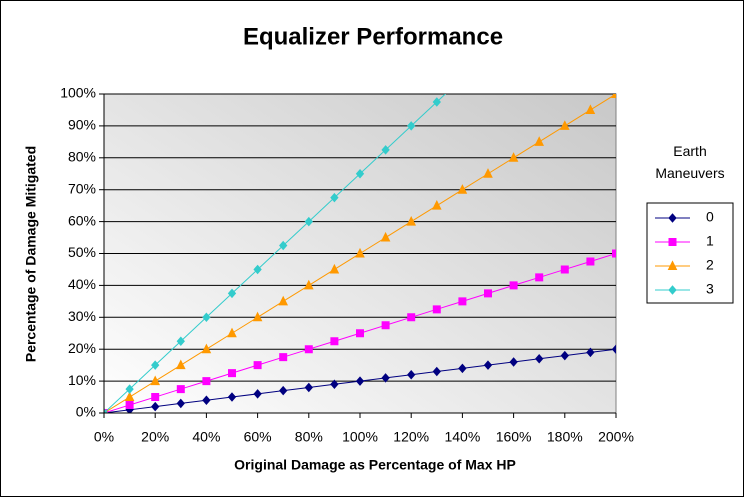 This screenshot has height=498, width=745. Describe the element at coordinates (104, 437) in the screenshot. I see `x-tick-label: 0%` at that location.